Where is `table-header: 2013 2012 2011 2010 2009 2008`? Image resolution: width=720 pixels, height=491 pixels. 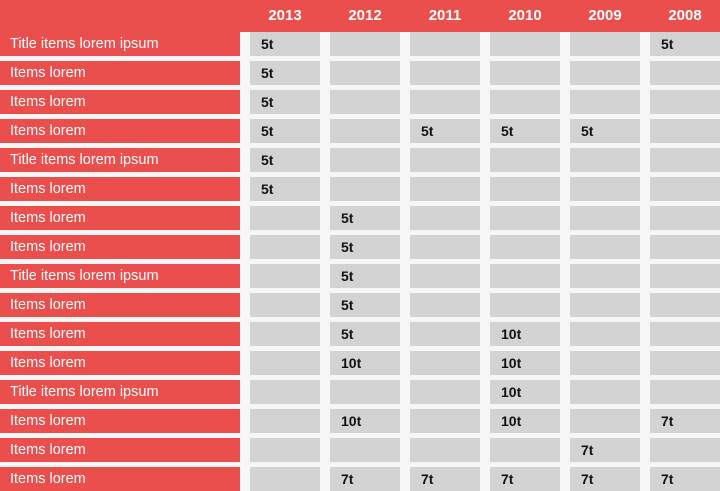 table-header: 2013 2012 2011 2010 2009 2008 is located at coordinates (360, 16).